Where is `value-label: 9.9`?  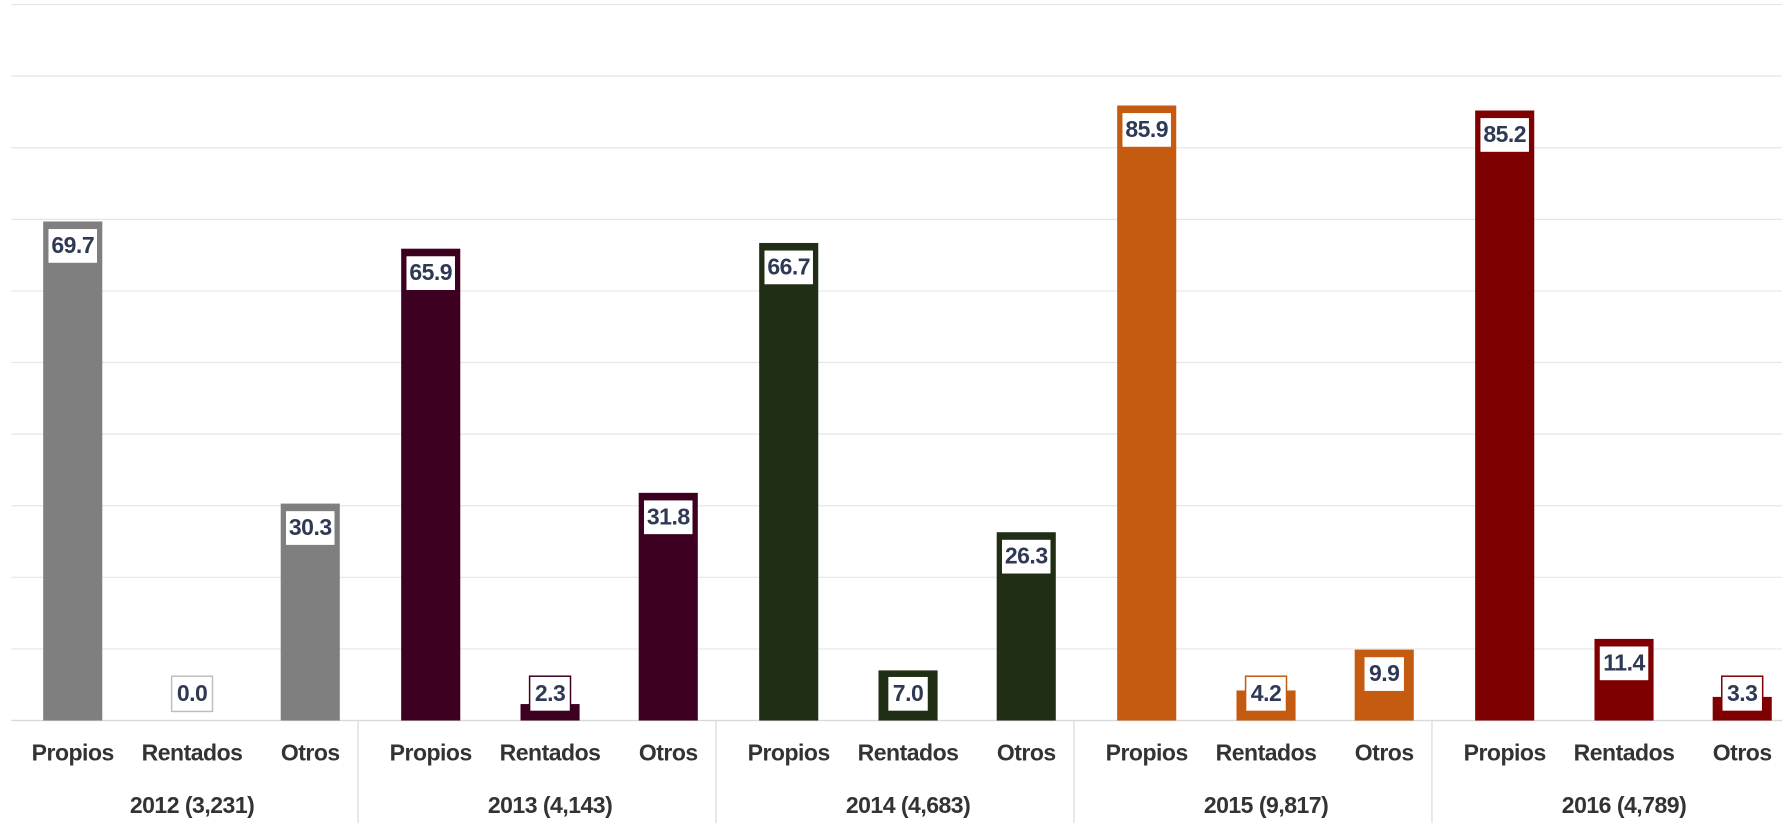 value-label: 9.9 is located at coordinates (1384, 673).